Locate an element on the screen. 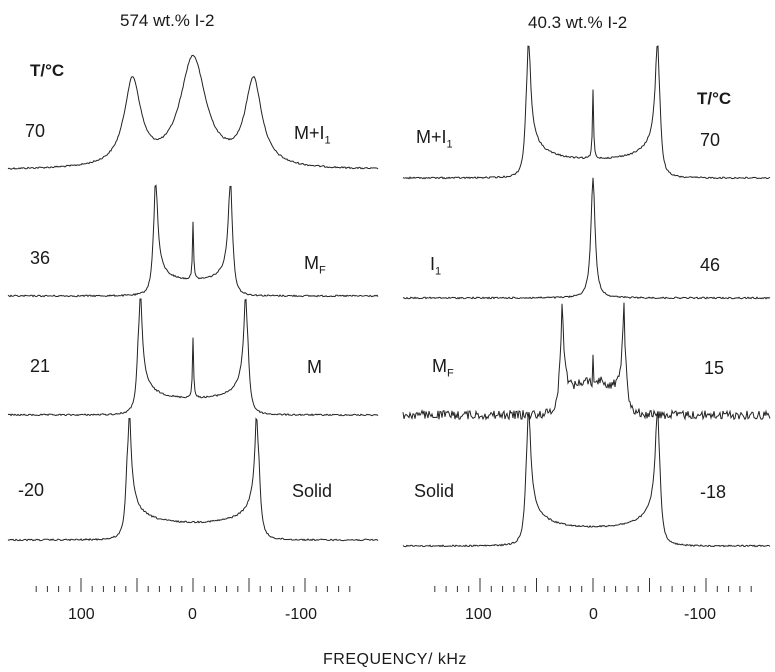  left-phase-mf: MF is located at coordinates (315, 265).